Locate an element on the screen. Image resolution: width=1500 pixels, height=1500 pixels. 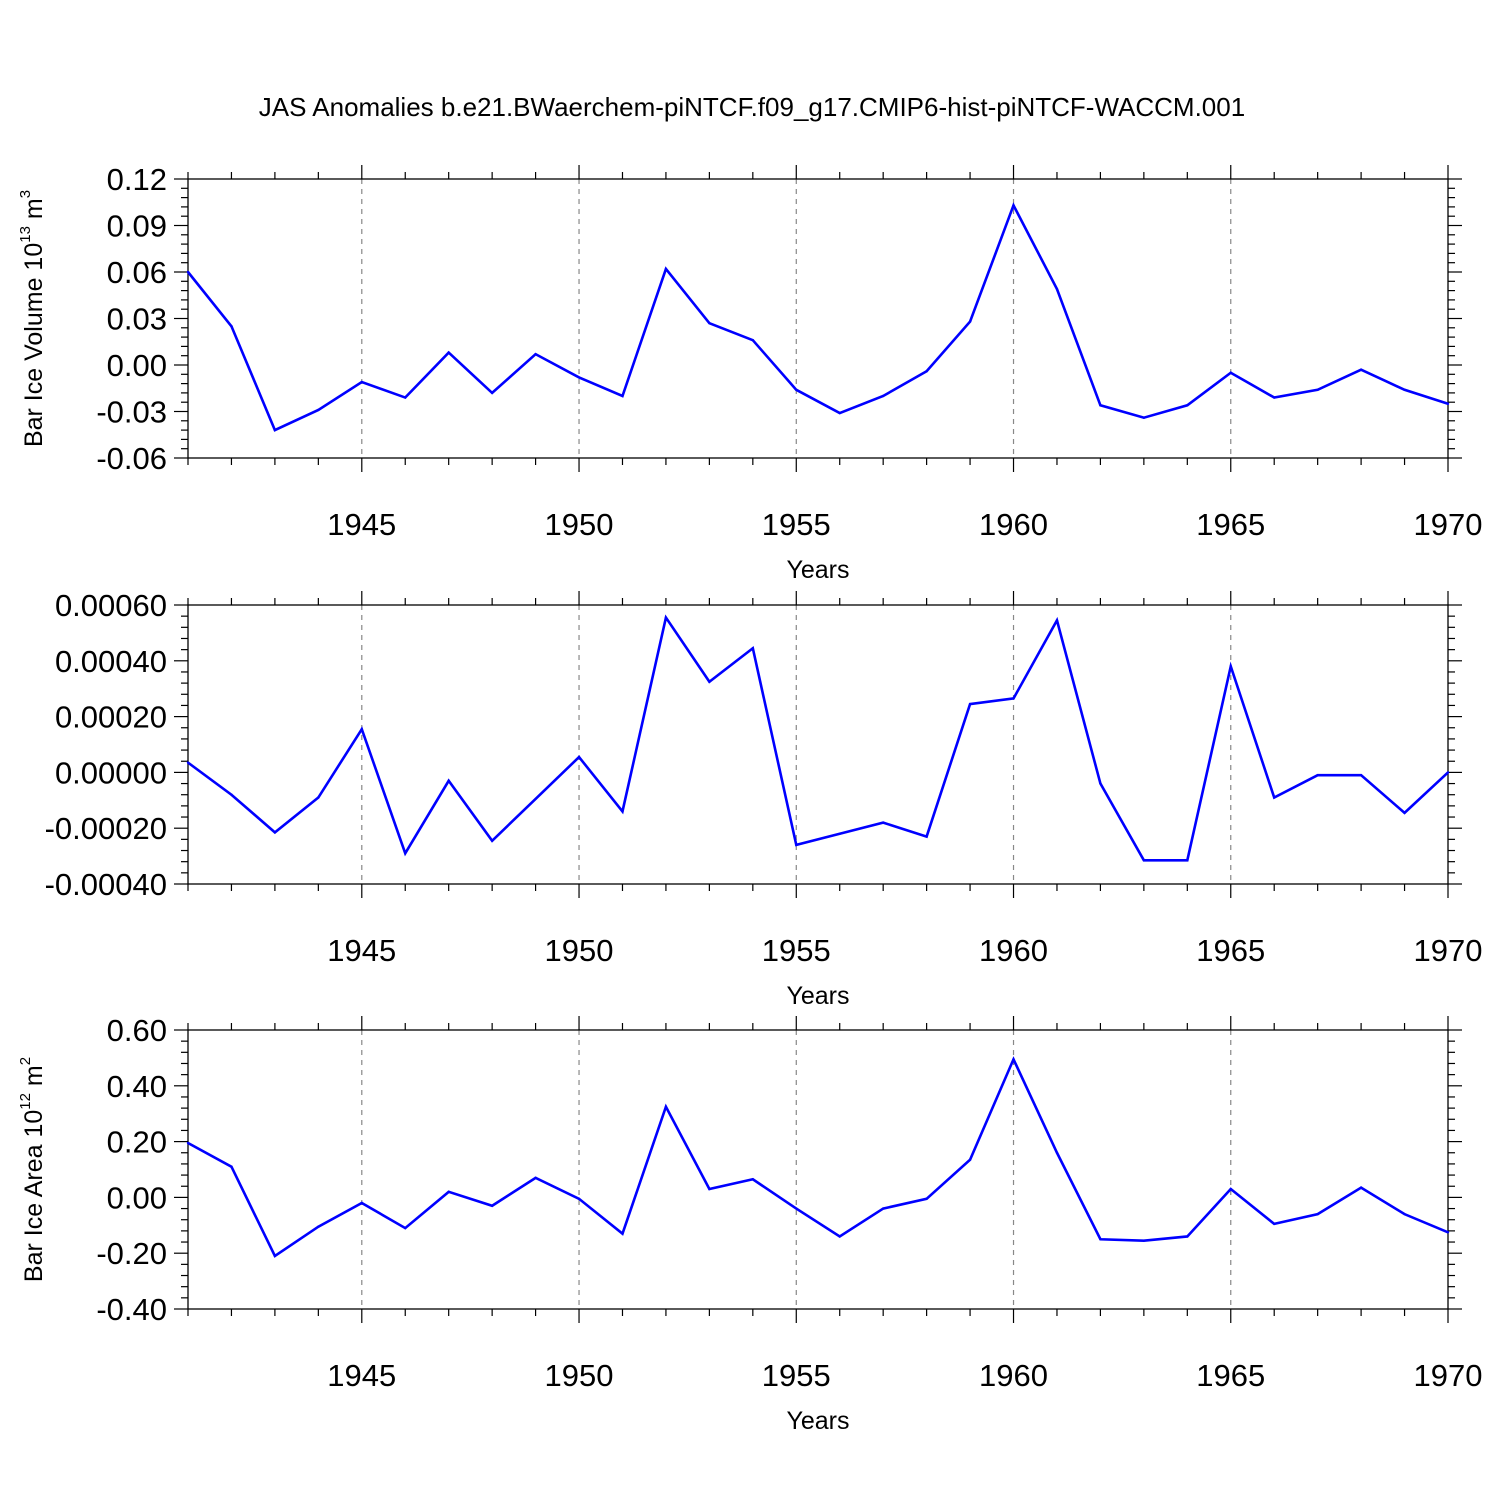
y-axis-label-part: m is located at coordinates (34, 212).